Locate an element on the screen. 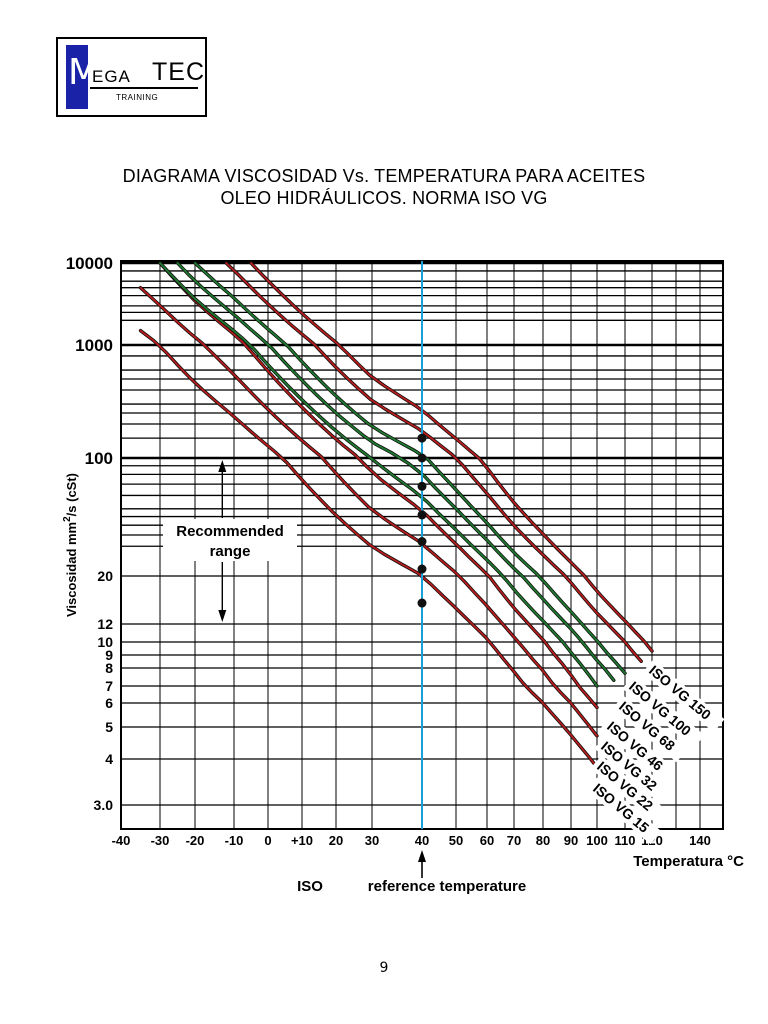  y-tick-label: 8 is located at coordinates (109, 668).